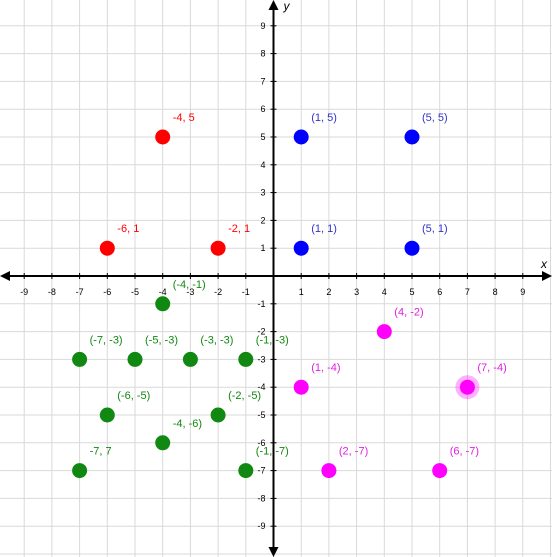 The width and height of the screenshot is (552, 557). What do you see at coordinates (262, 165) in the screenshot?
I see `y-tick-label: 4` at bounding box center [262, 165].